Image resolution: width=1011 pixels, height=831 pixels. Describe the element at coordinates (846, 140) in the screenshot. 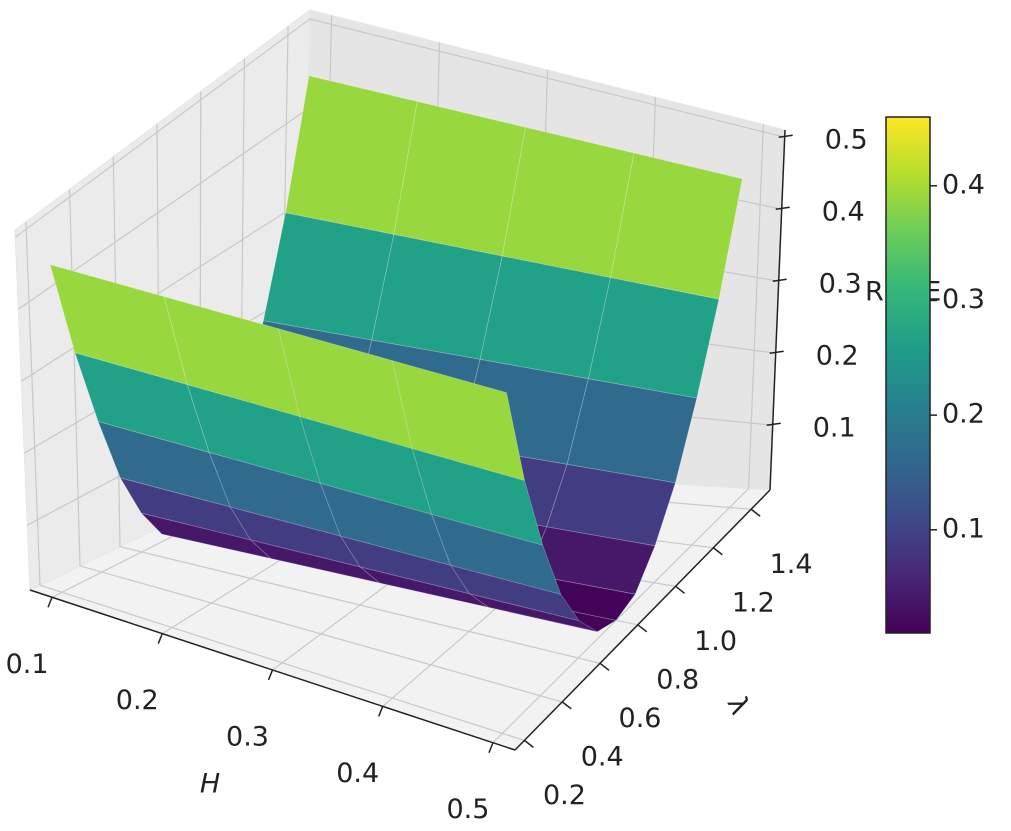

I see `z-tick-label: 0.5` at that location.